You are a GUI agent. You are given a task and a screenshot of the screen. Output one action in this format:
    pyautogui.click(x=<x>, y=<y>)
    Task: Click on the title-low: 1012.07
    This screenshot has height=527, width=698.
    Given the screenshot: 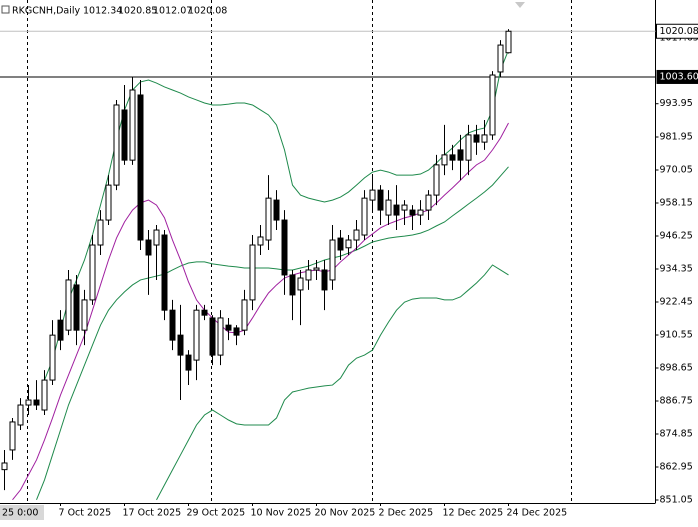 What is the action you would take?
    pyautogui.click(x=172, y=11)
    